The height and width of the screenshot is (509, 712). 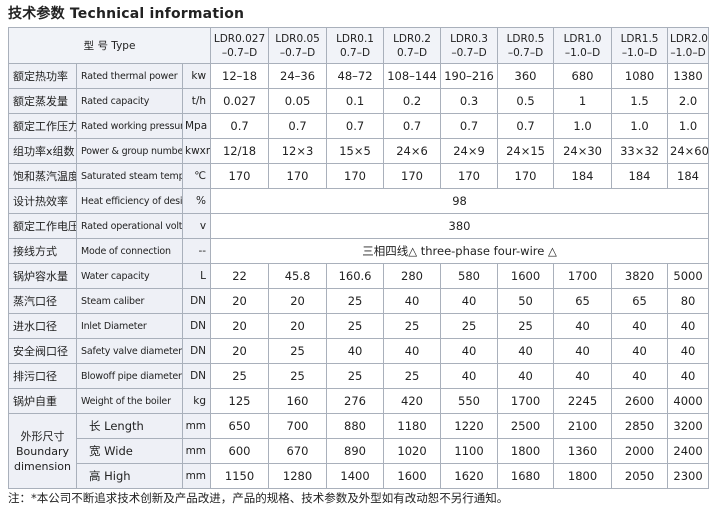 I want to click on unit: Mpa, so click(x=196, y=126).